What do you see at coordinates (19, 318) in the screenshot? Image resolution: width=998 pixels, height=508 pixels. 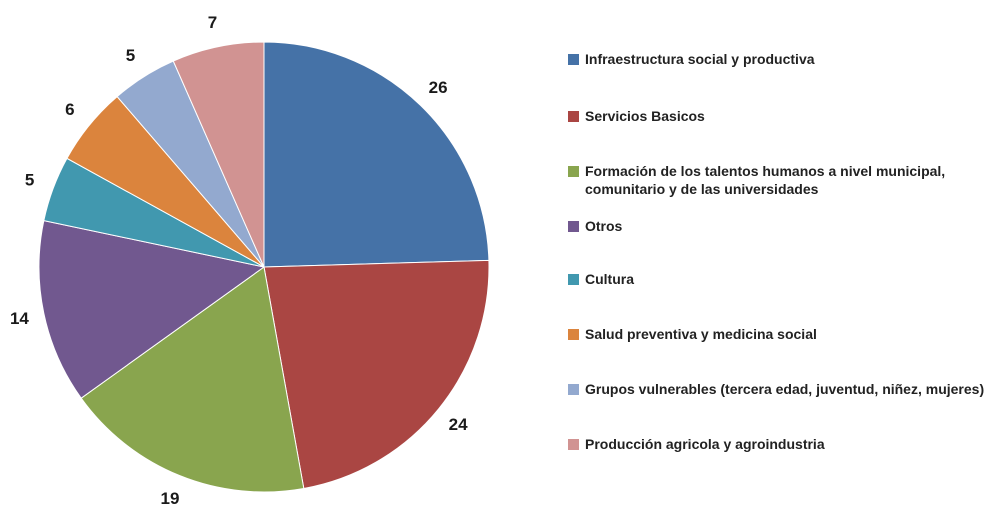 I see `data-label-4: 14` at bounding box center [19, 318].